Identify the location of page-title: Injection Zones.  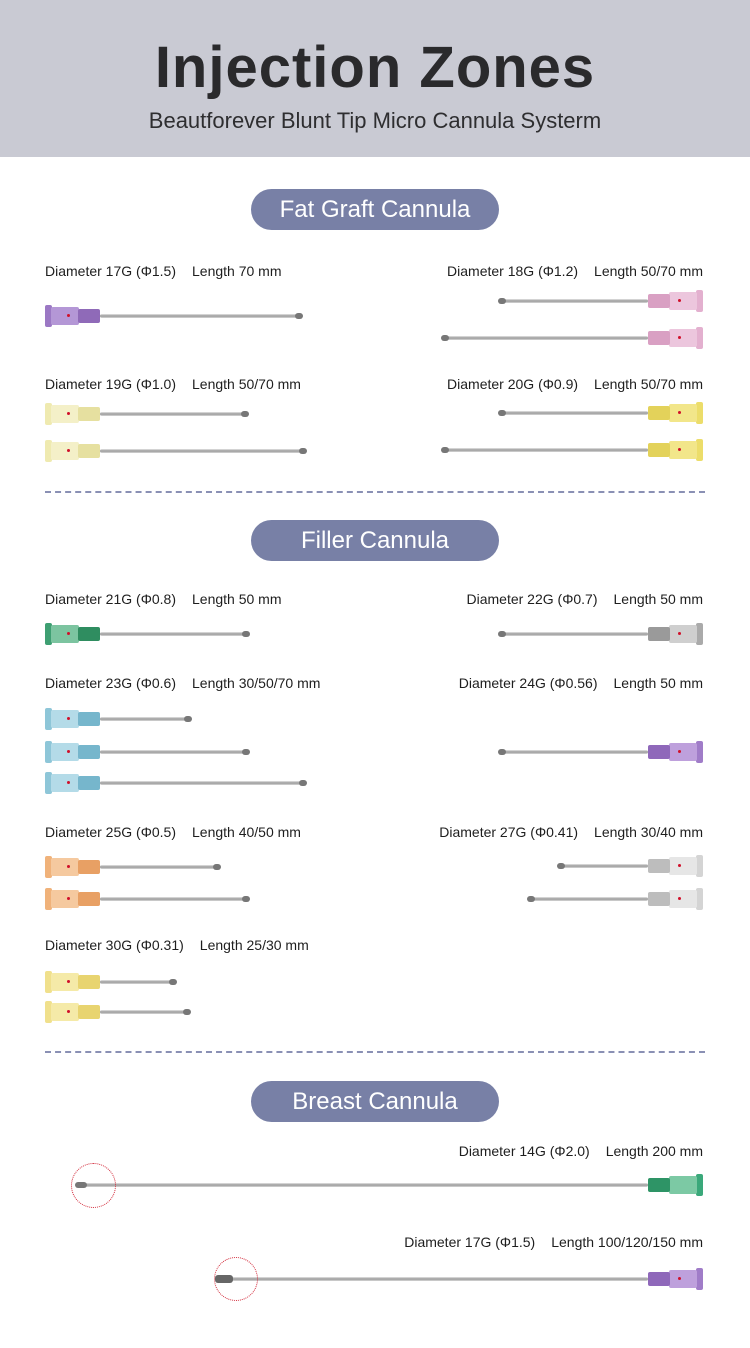
(375, 67).